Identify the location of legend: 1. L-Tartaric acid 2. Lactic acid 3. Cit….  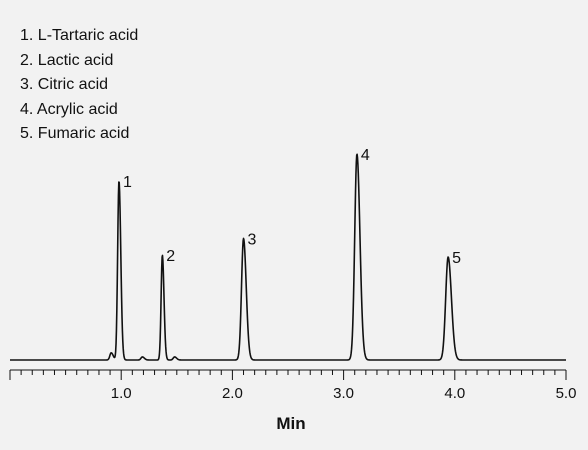
(79, 85).